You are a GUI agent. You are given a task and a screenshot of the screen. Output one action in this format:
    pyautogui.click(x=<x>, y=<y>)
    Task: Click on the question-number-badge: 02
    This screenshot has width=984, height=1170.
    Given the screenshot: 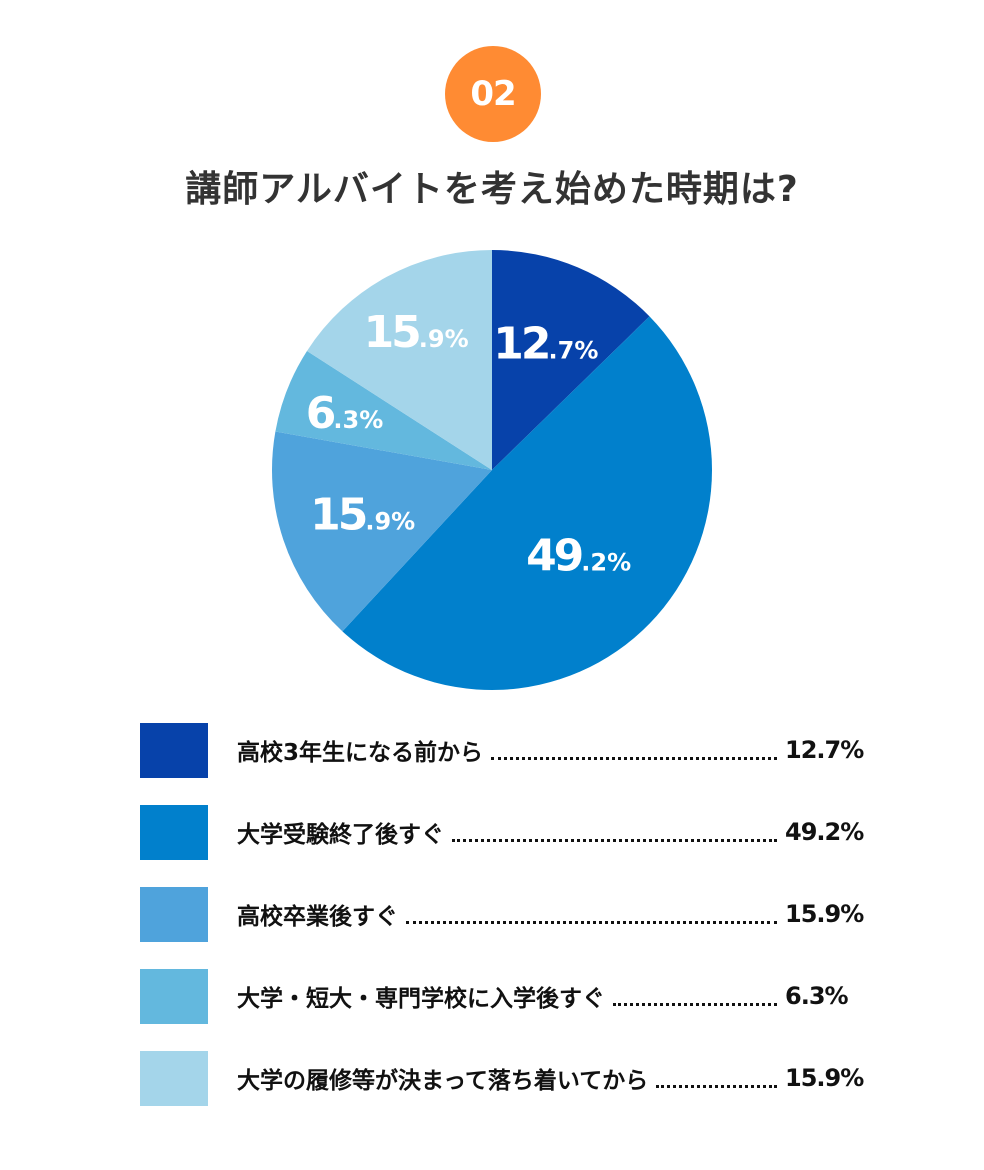 What is the action you would take?
    pyautogui.click(x=493, y=94)
    